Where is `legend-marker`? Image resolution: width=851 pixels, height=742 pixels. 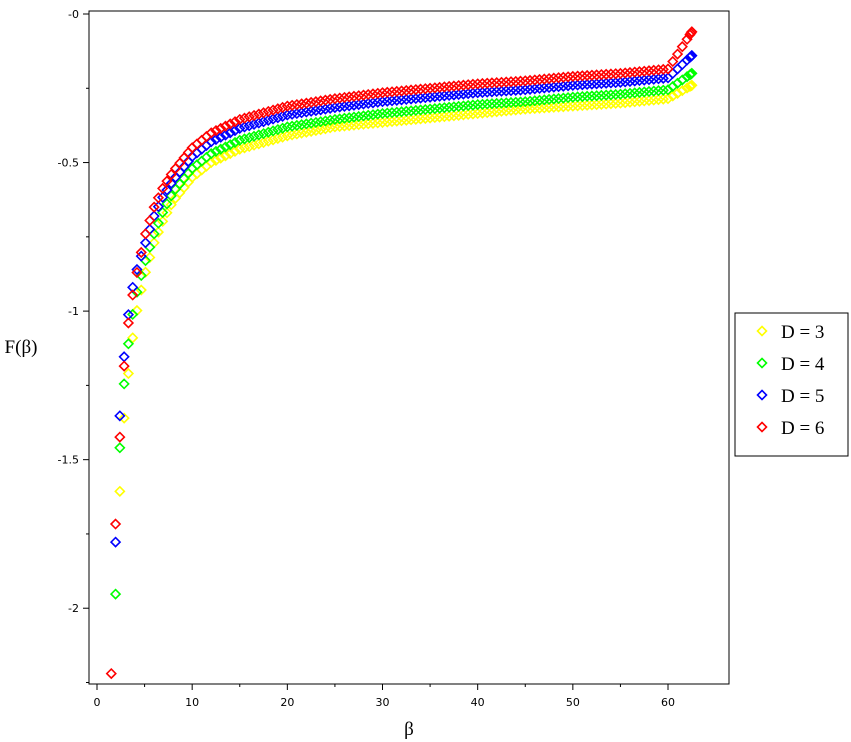
legend-marker is located at coordinates (762, 363).